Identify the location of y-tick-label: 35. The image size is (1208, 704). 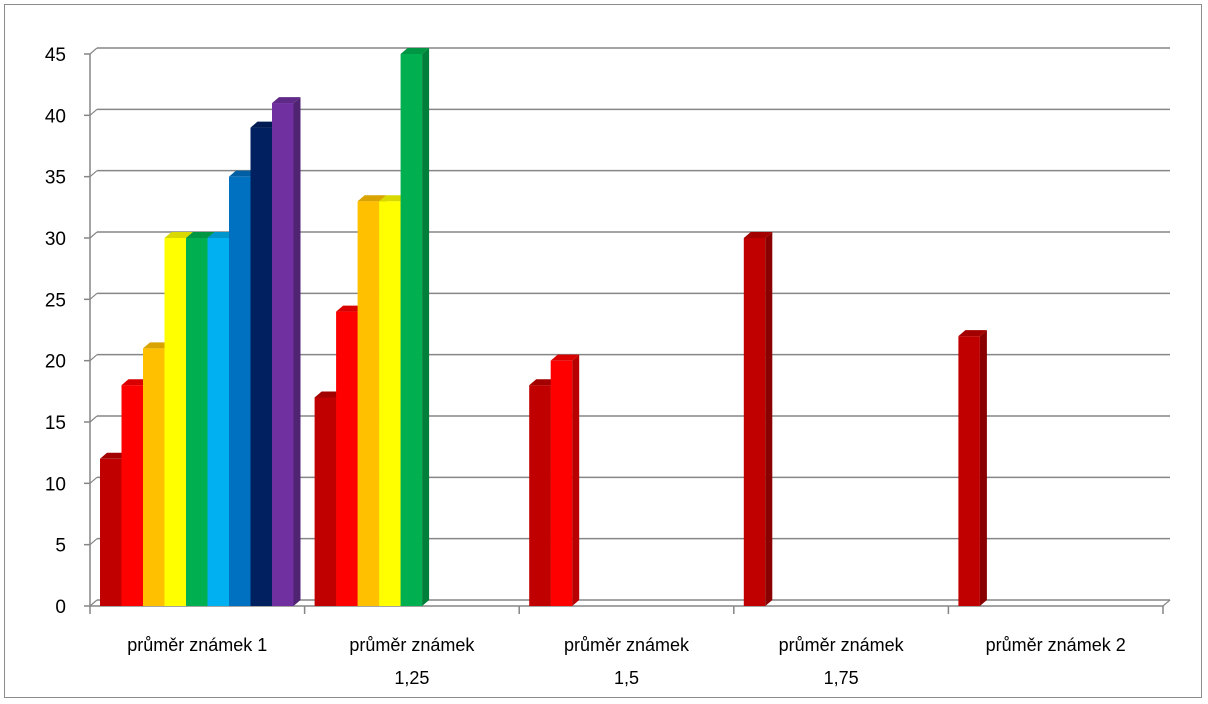
(55, 178).